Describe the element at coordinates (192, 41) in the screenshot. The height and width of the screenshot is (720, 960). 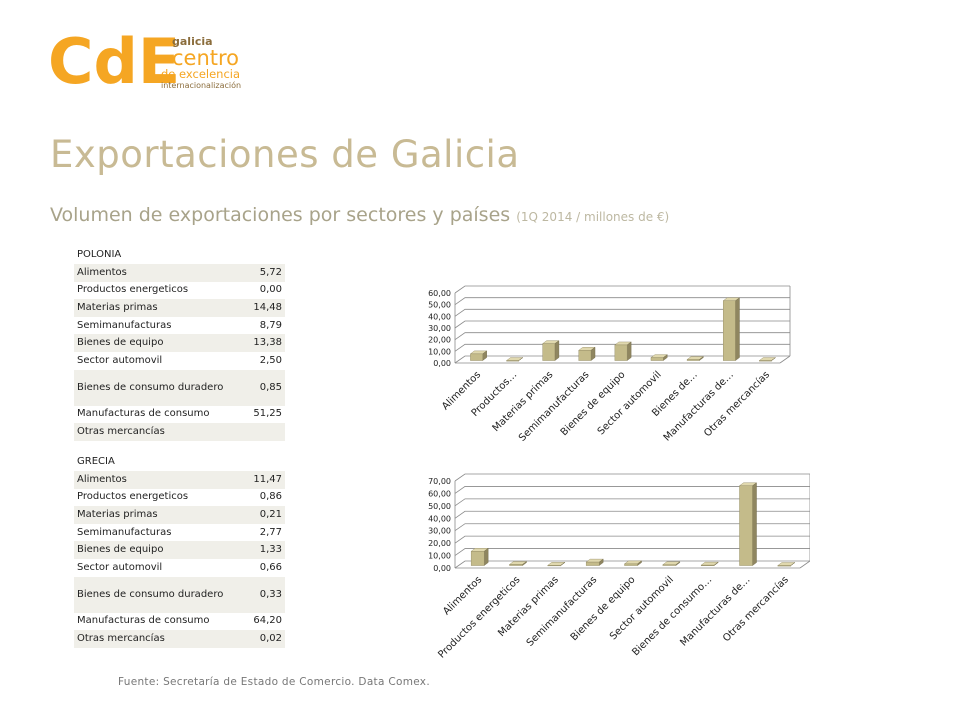
I see `logo-region: galicia` at that location.